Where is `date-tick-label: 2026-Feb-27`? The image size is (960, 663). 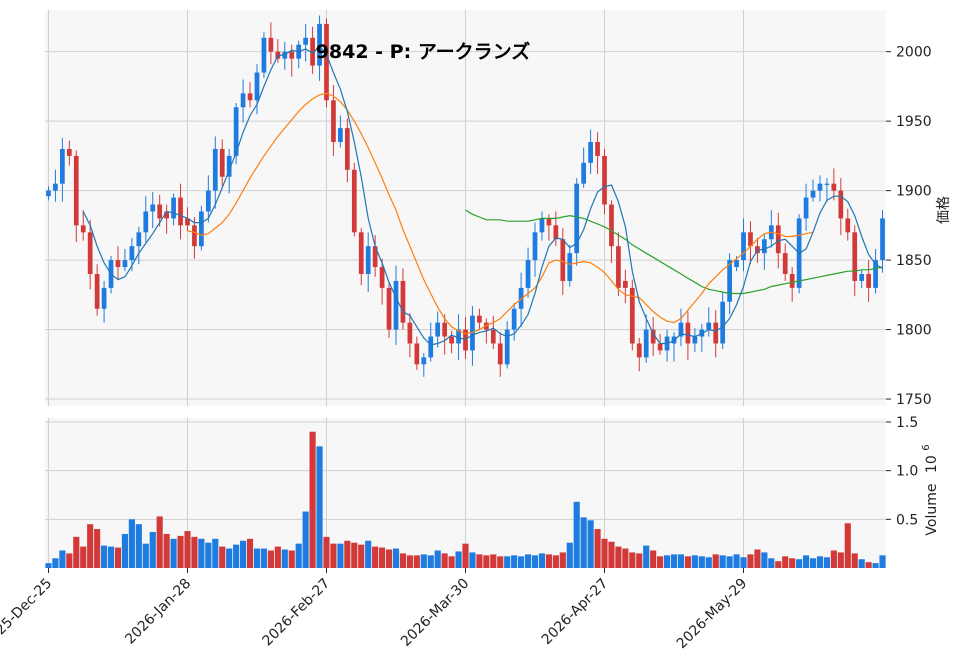 date-tick-label: 2026-Feb-27 is located at coordinates (297, 613).